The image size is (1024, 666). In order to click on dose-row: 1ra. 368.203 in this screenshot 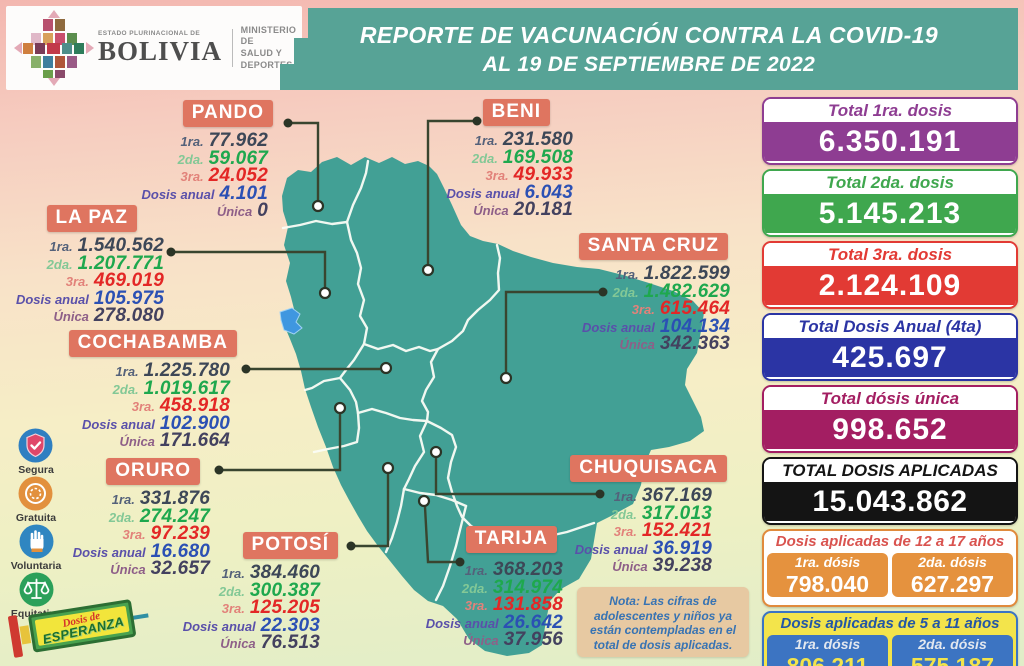, I will do `click(514, 569)`.